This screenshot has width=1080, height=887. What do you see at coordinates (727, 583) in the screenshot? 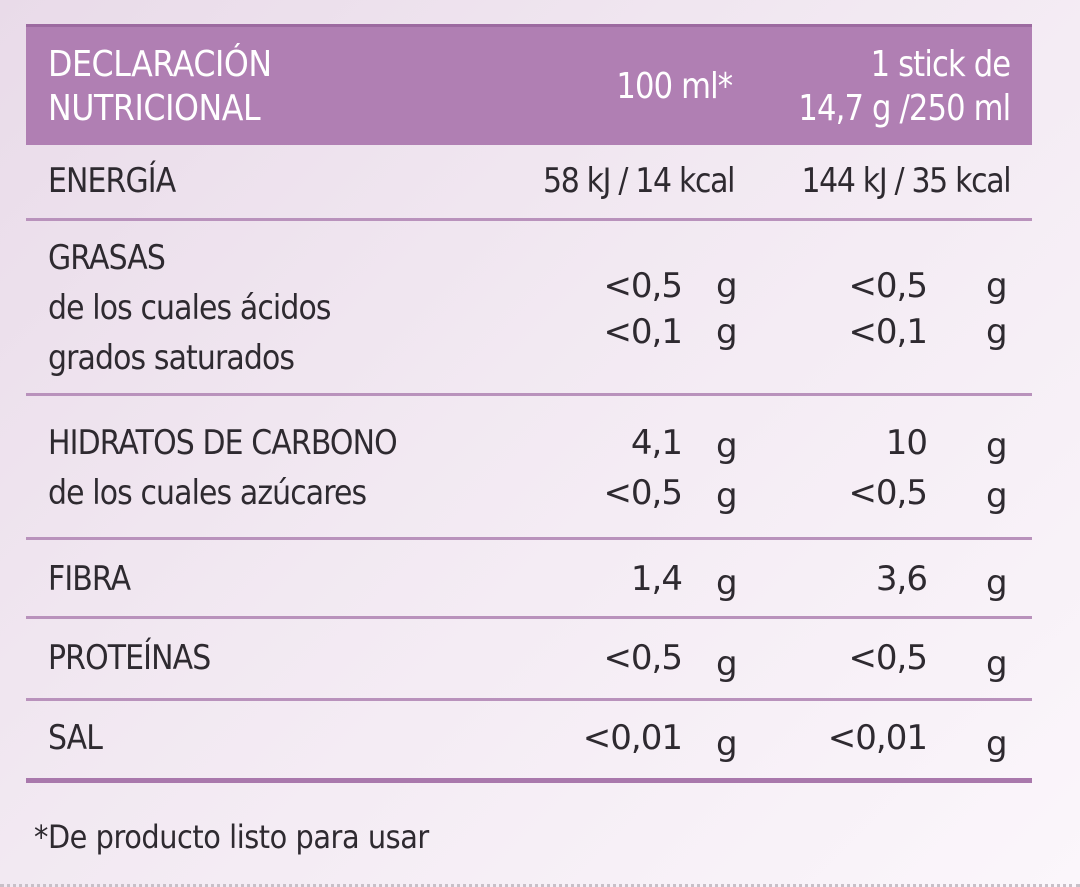
I see `fiber-unit-100ml: g` at bounding box center [727, 583].